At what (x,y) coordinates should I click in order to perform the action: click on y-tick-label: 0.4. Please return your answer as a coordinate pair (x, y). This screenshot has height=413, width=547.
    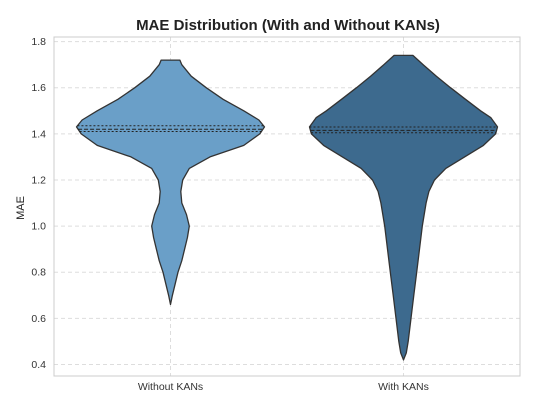
    Looking at the image, I should click on (38, 365).